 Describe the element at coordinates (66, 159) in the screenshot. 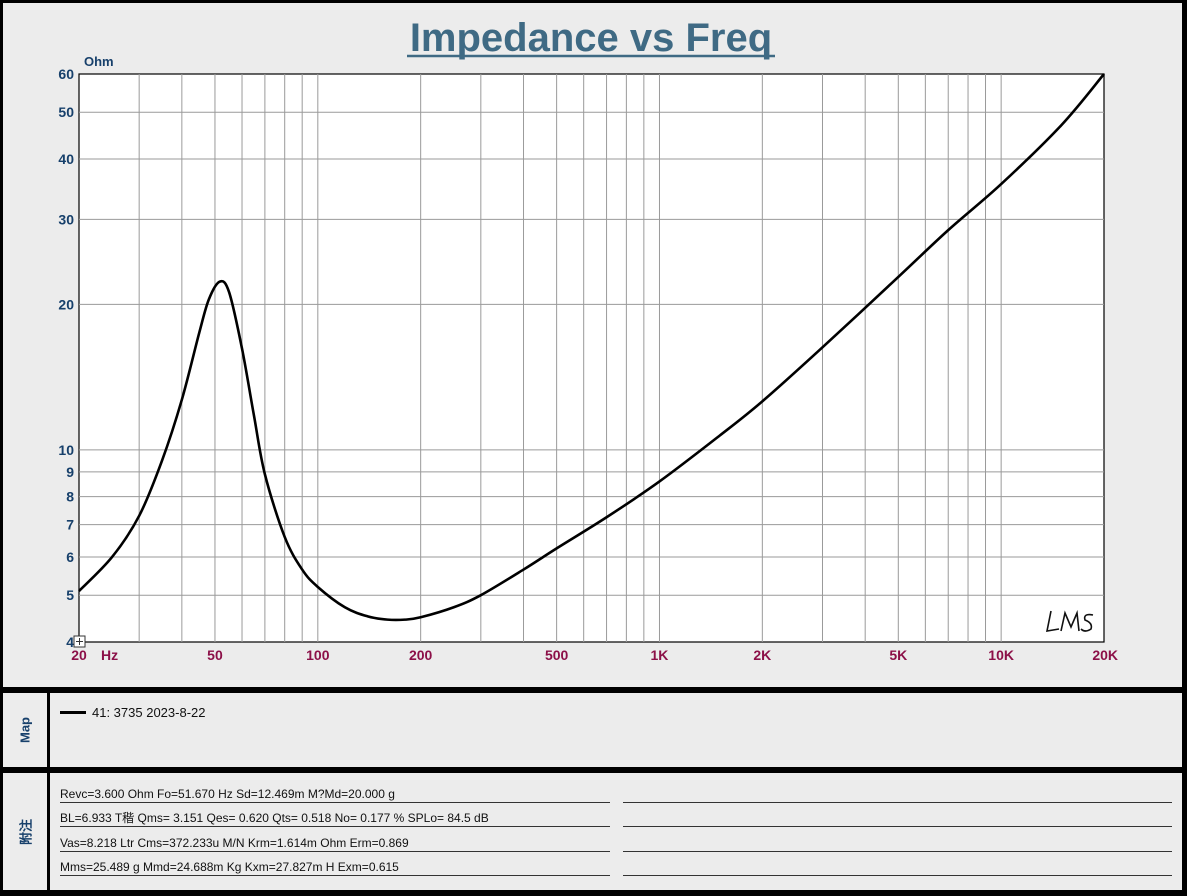

I see `y-tick-label: 40` at that location.